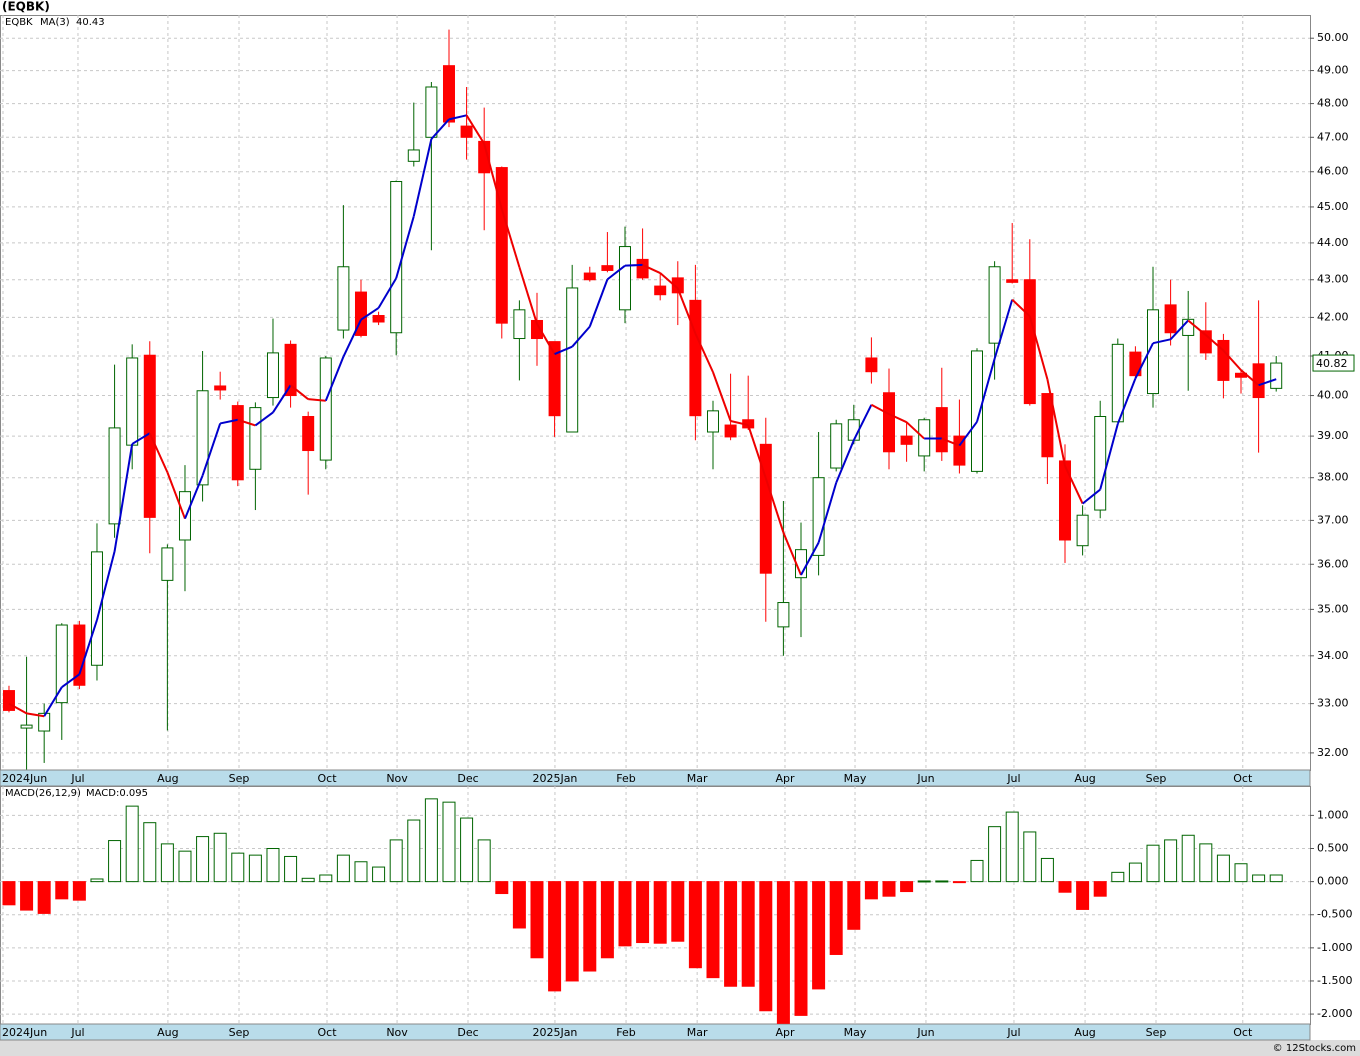 The width and height of the screenshot is (1360, 1056). What do you see at coordinates (1333, 435) in the screenshot?
I see `y-tick-label: 39.00` at bounding box center [1333, 435].